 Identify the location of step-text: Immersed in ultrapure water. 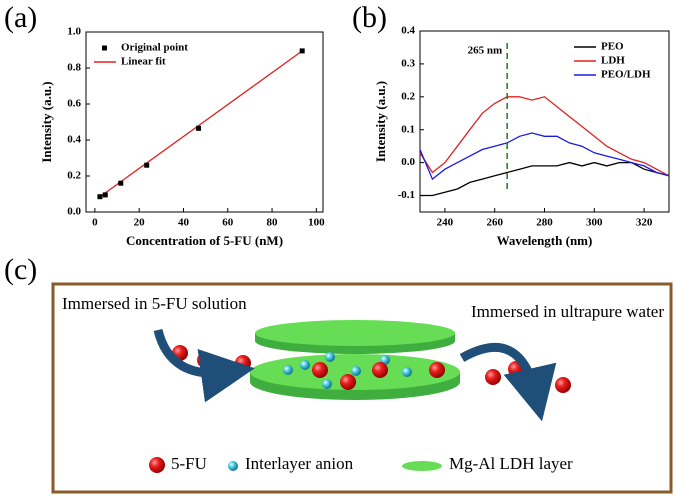
(567, 311).